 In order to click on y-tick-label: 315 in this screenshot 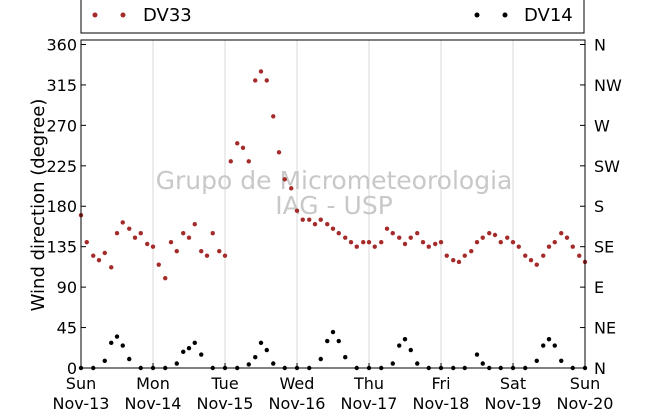, I will do `click(61, 85)`.